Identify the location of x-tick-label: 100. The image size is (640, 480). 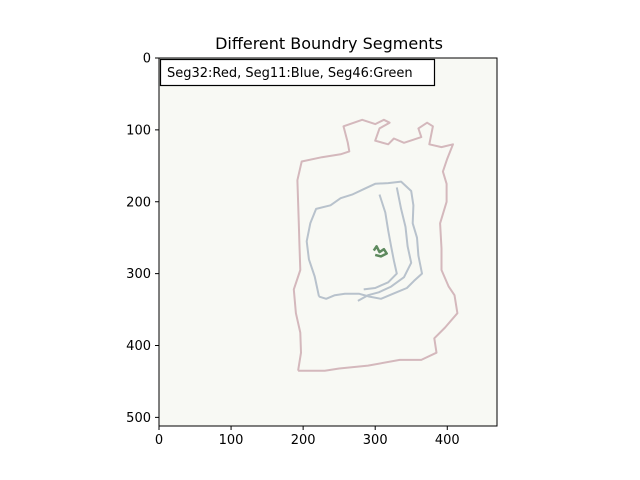
(231, 440).